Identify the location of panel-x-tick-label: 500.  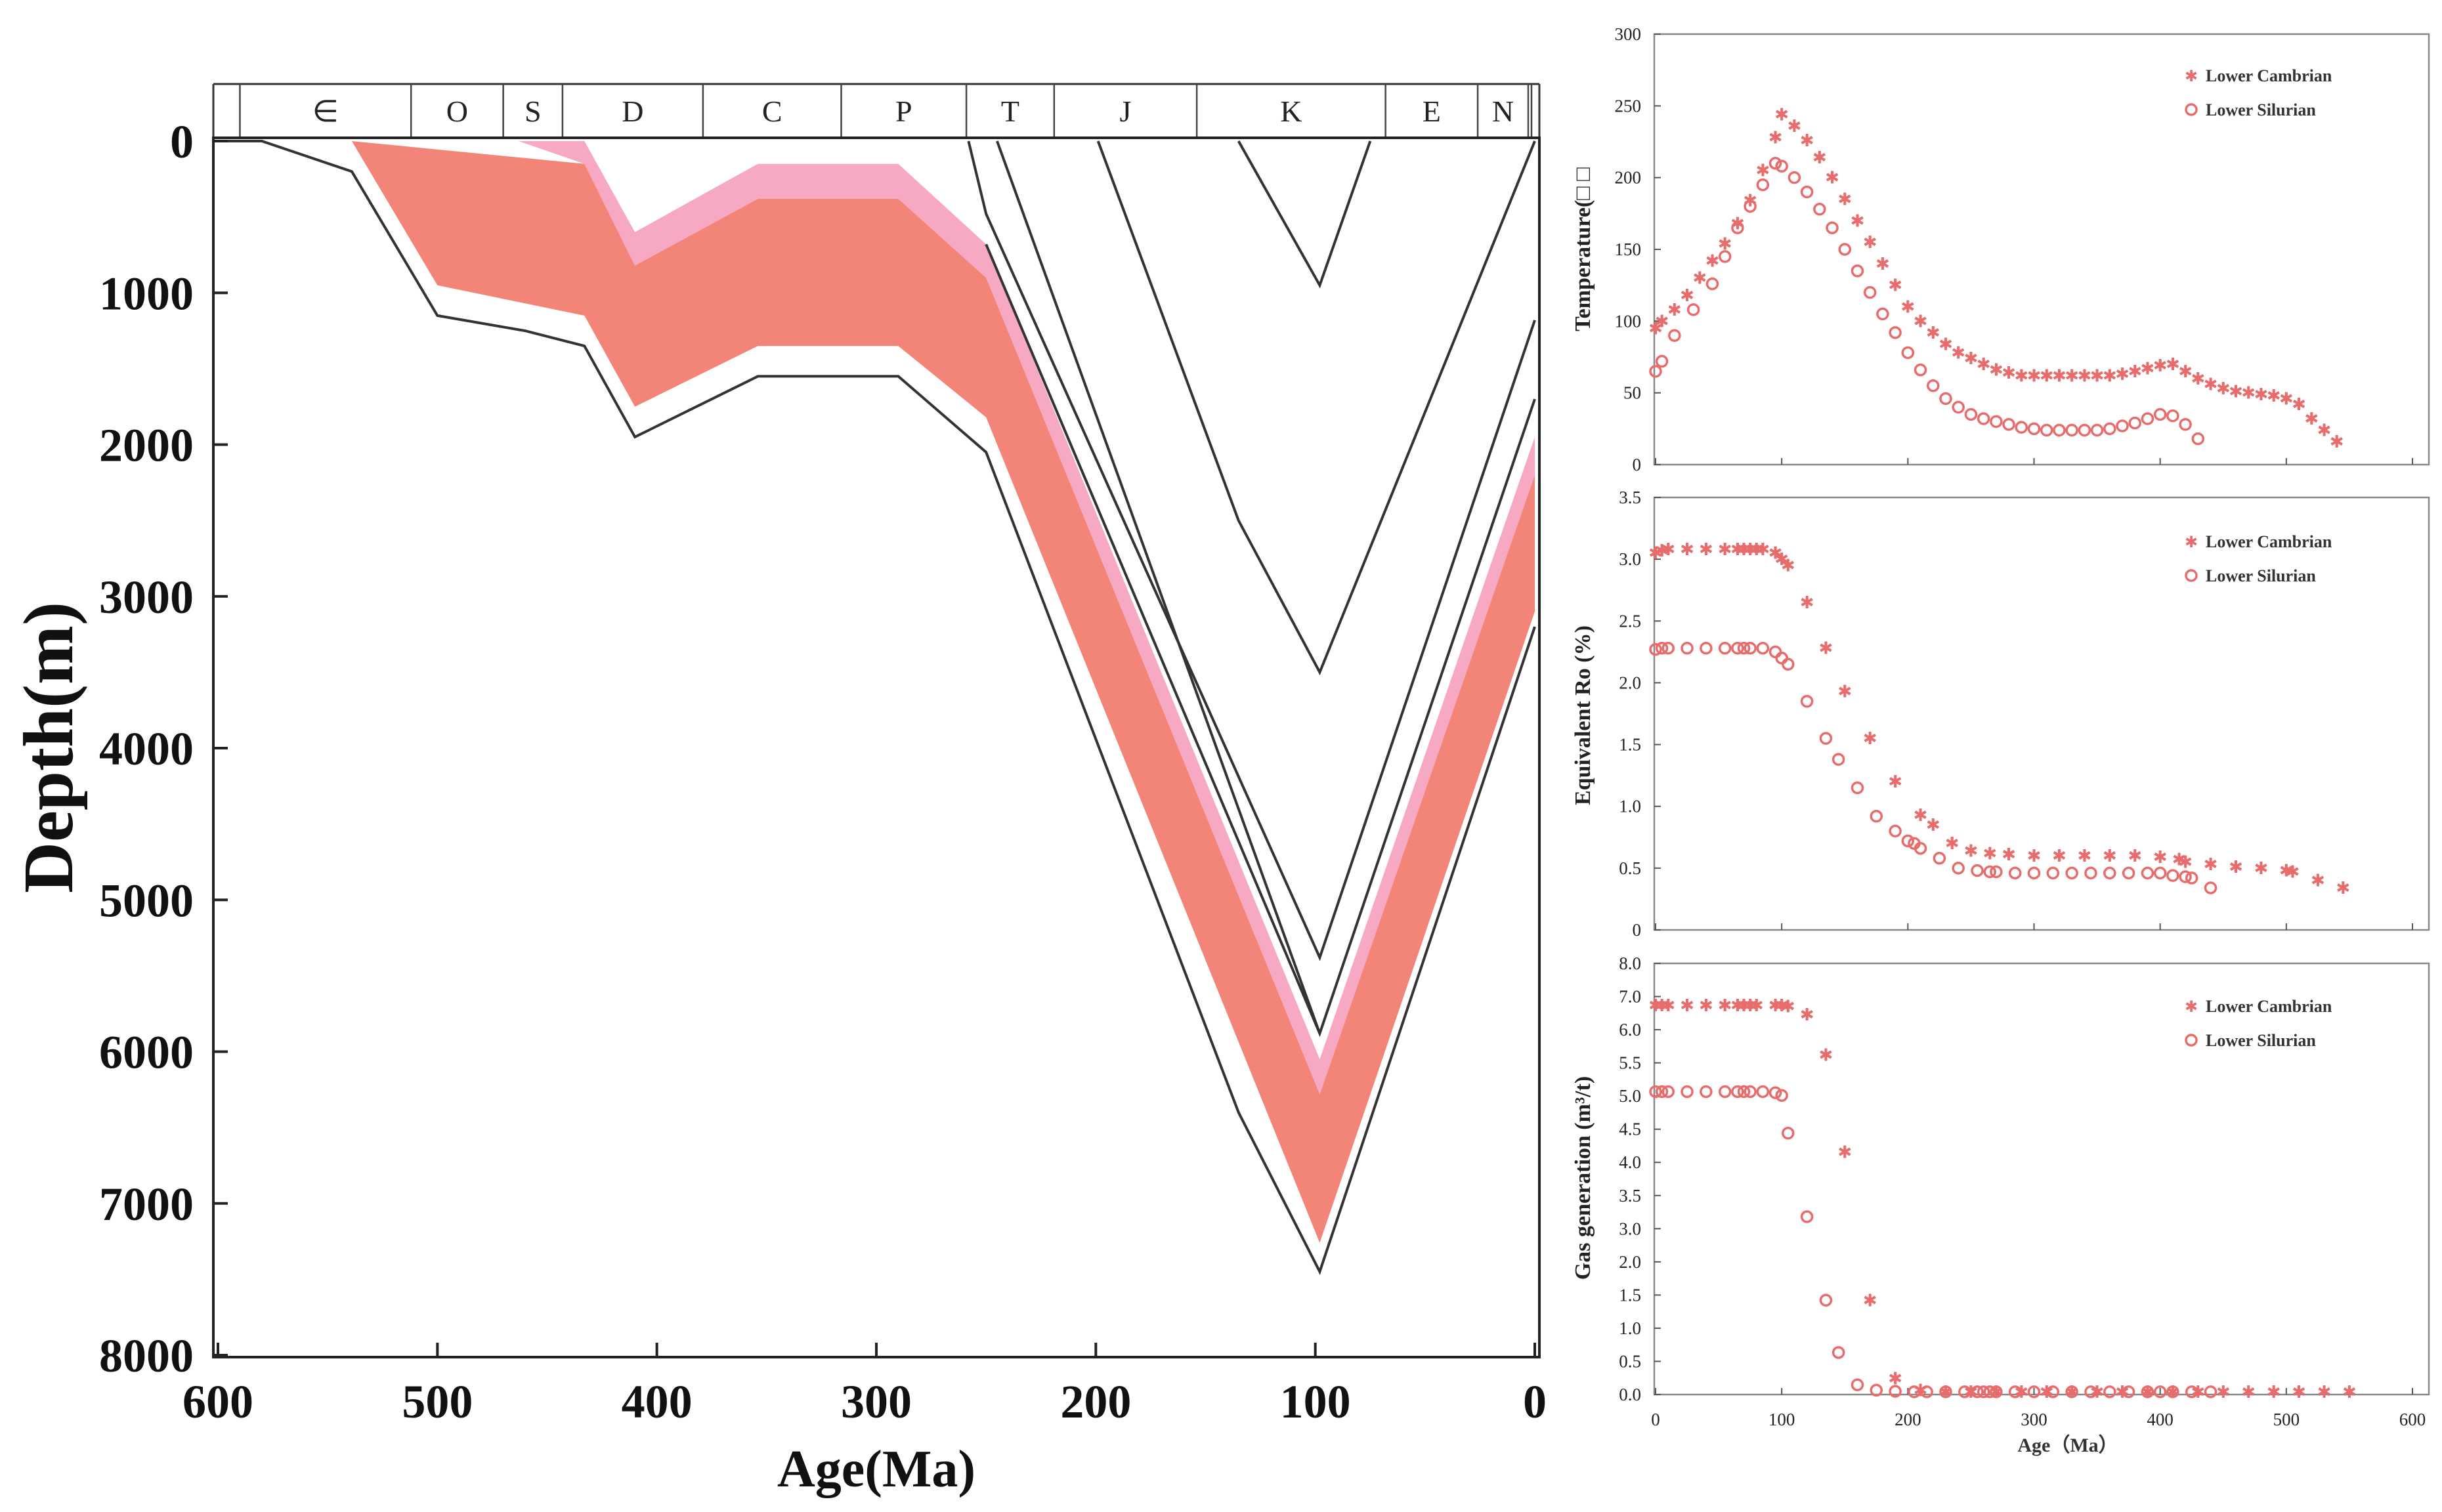
(2286, 1419).